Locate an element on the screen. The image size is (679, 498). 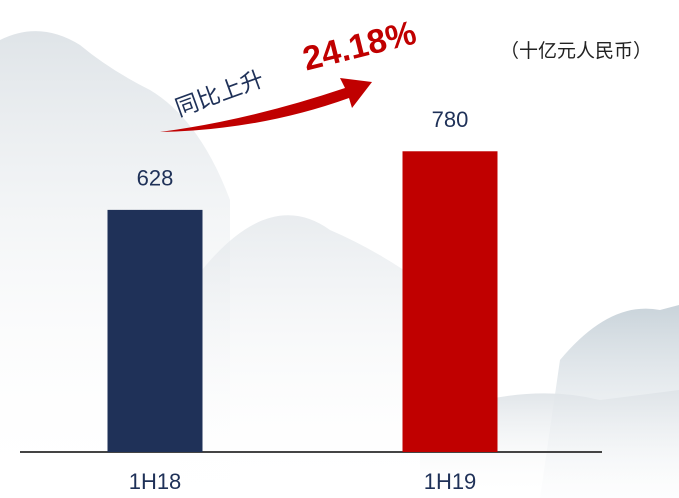
growth-arrow is located at coordinates (266, 105).